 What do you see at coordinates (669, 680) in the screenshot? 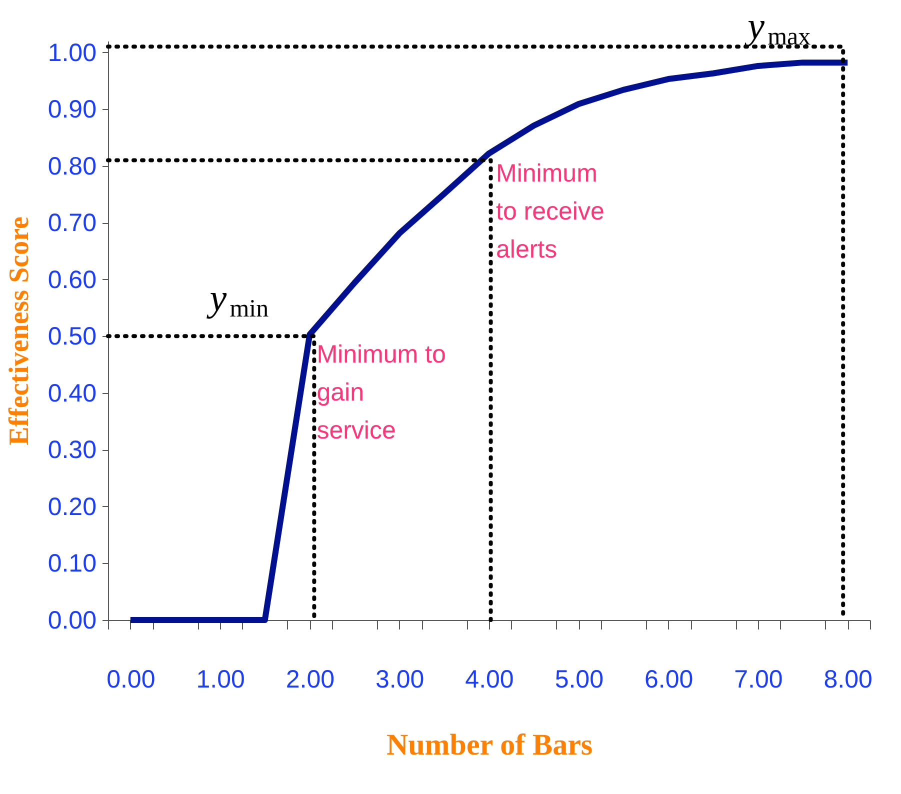
I see `x-tick-label: 6.00` at bounding box center [669, 680].